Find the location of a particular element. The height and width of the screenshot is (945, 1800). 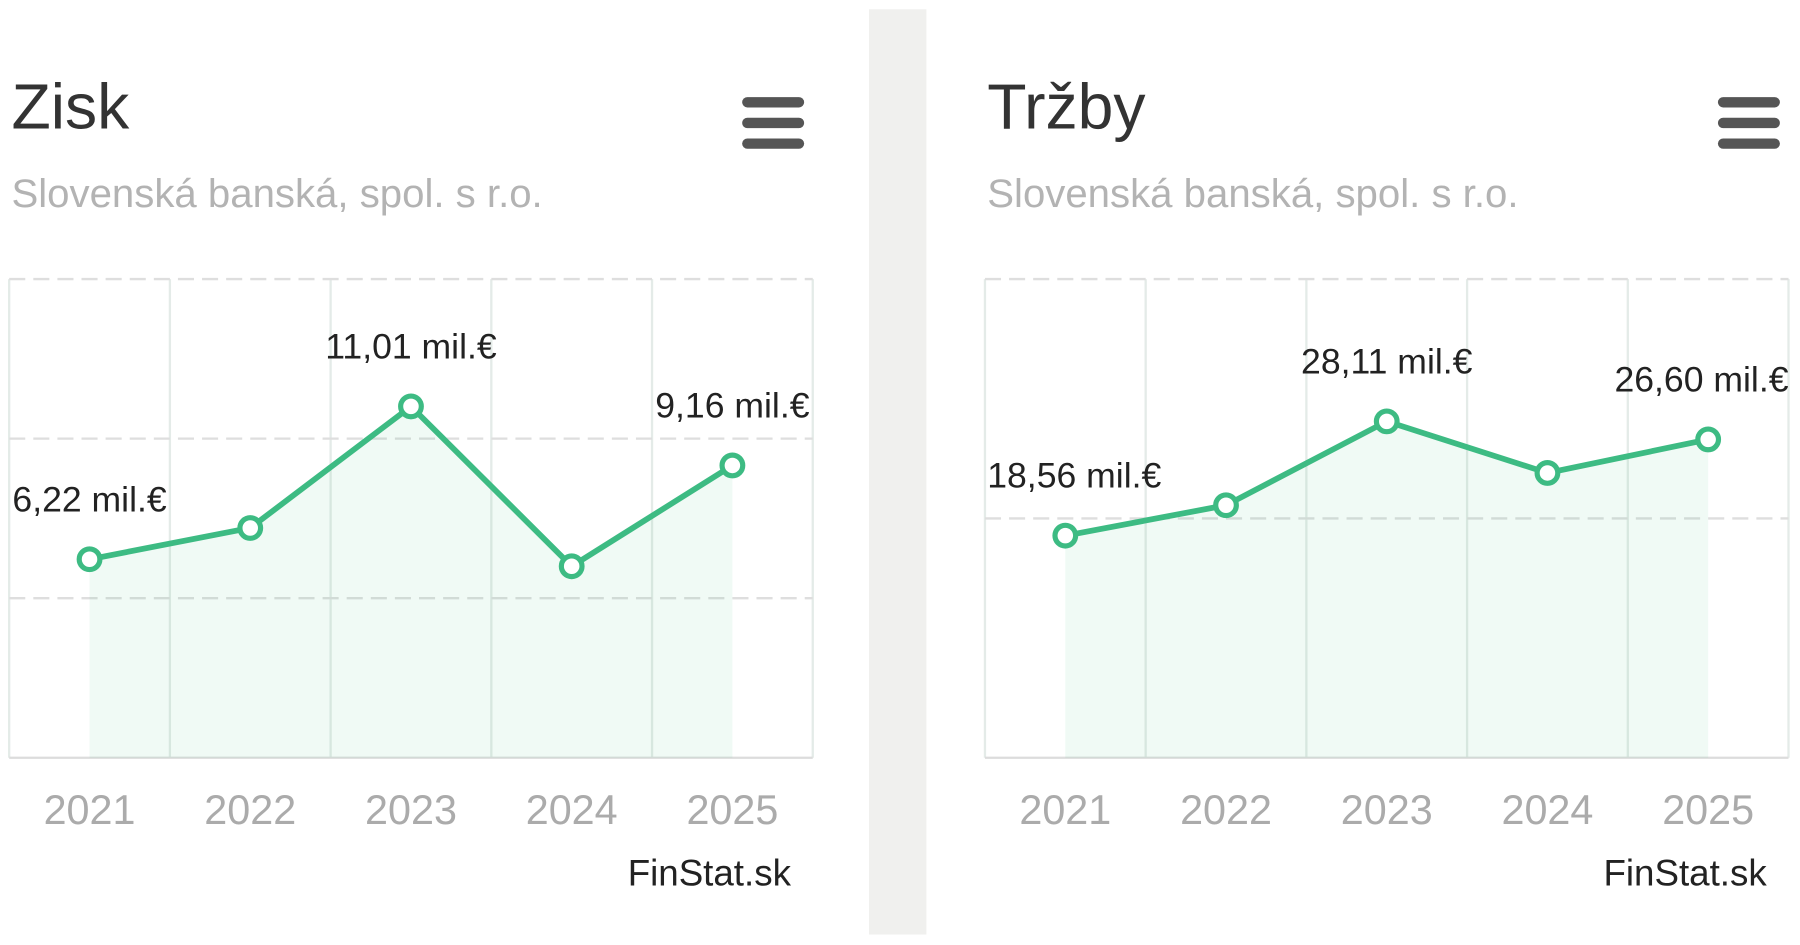

data-label: 9,16 mil.€ is located at coordinates (732, 405).